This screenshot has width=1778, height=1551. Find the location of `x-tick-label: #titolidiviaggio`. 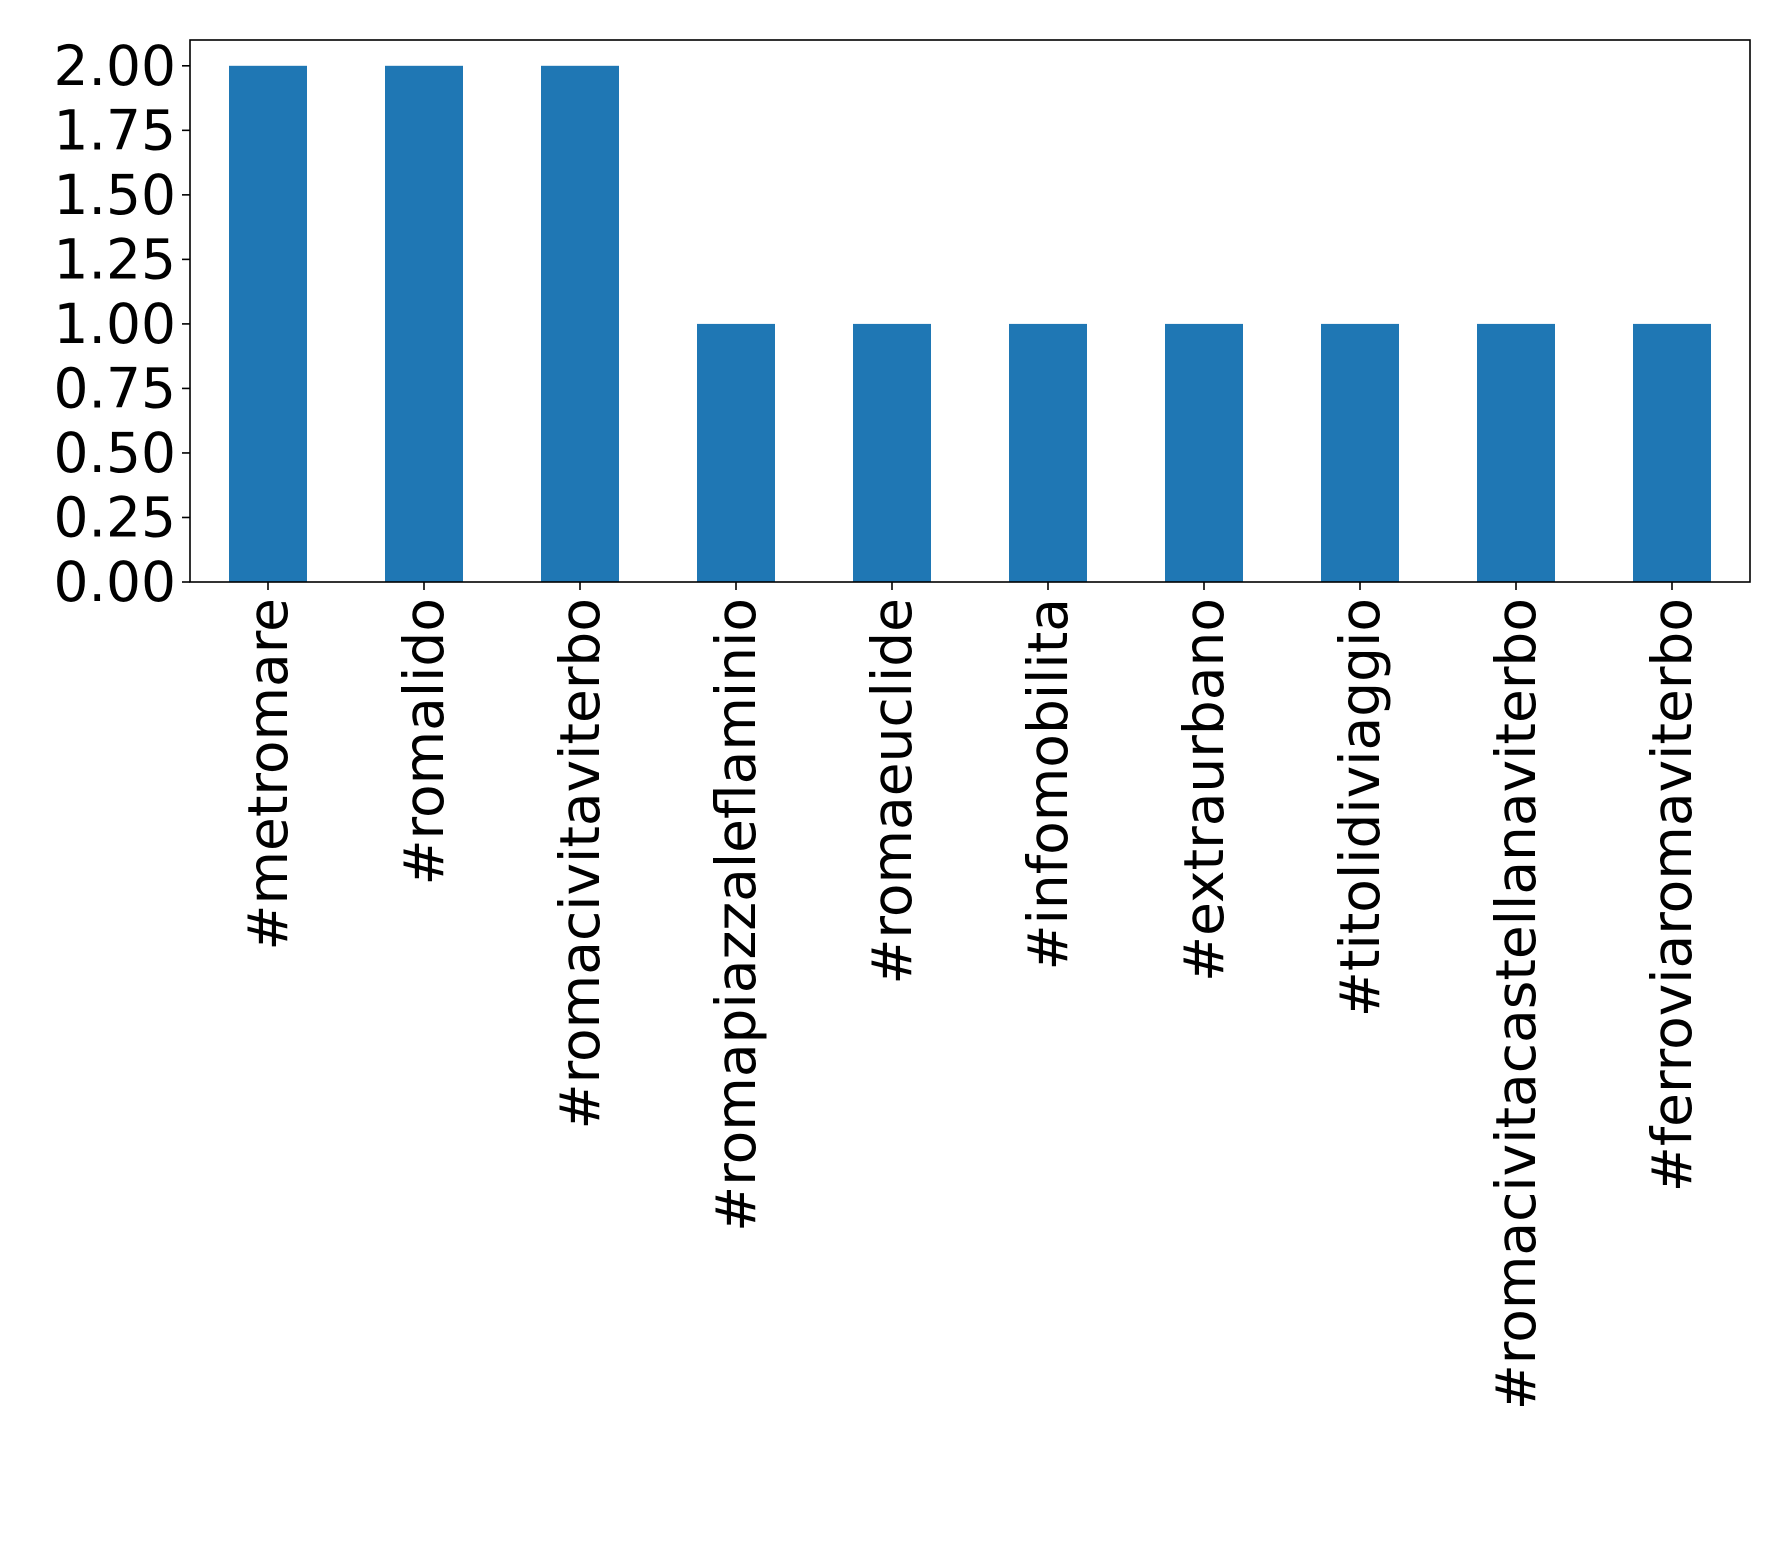

x-tick-label: #titolidiviaggio is located at coordinates (1360, 807).